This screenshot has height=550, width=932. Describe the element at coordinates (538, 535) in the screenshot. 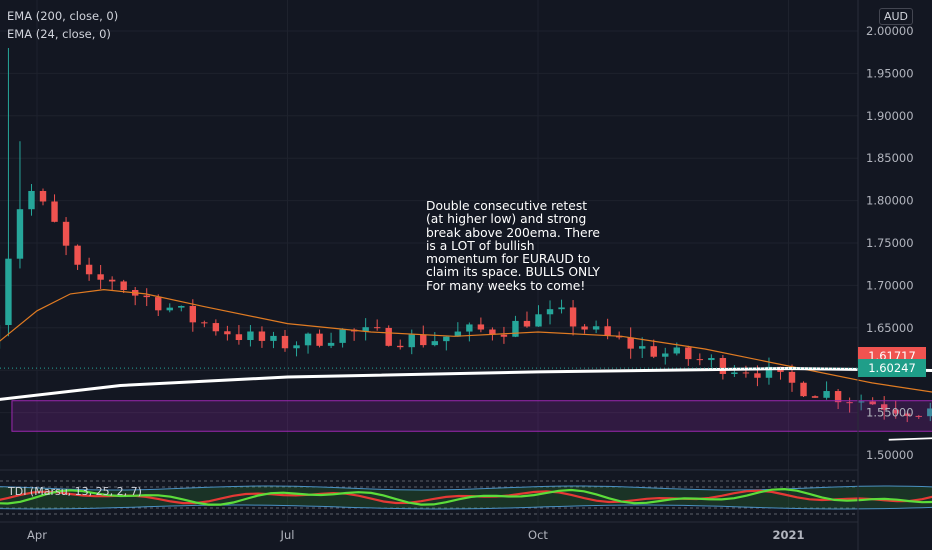

I see `x-tick-label: Oct` at that location.